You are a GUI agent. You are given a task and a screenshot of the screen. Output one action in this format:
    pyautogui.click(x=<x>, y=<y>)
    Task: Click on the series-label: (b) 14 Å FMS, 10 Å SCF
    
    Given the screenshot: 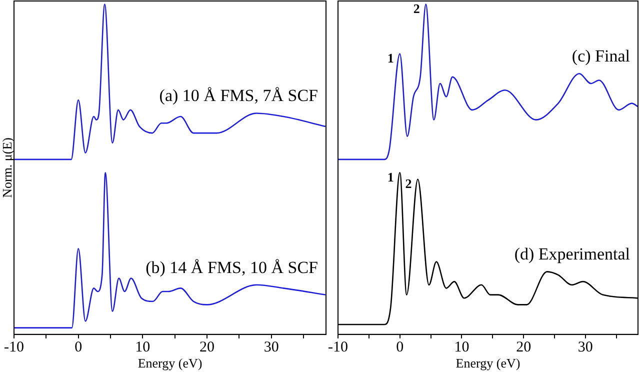 What is the action you would take?
    pyautogui.click(x=232, y=267)
    